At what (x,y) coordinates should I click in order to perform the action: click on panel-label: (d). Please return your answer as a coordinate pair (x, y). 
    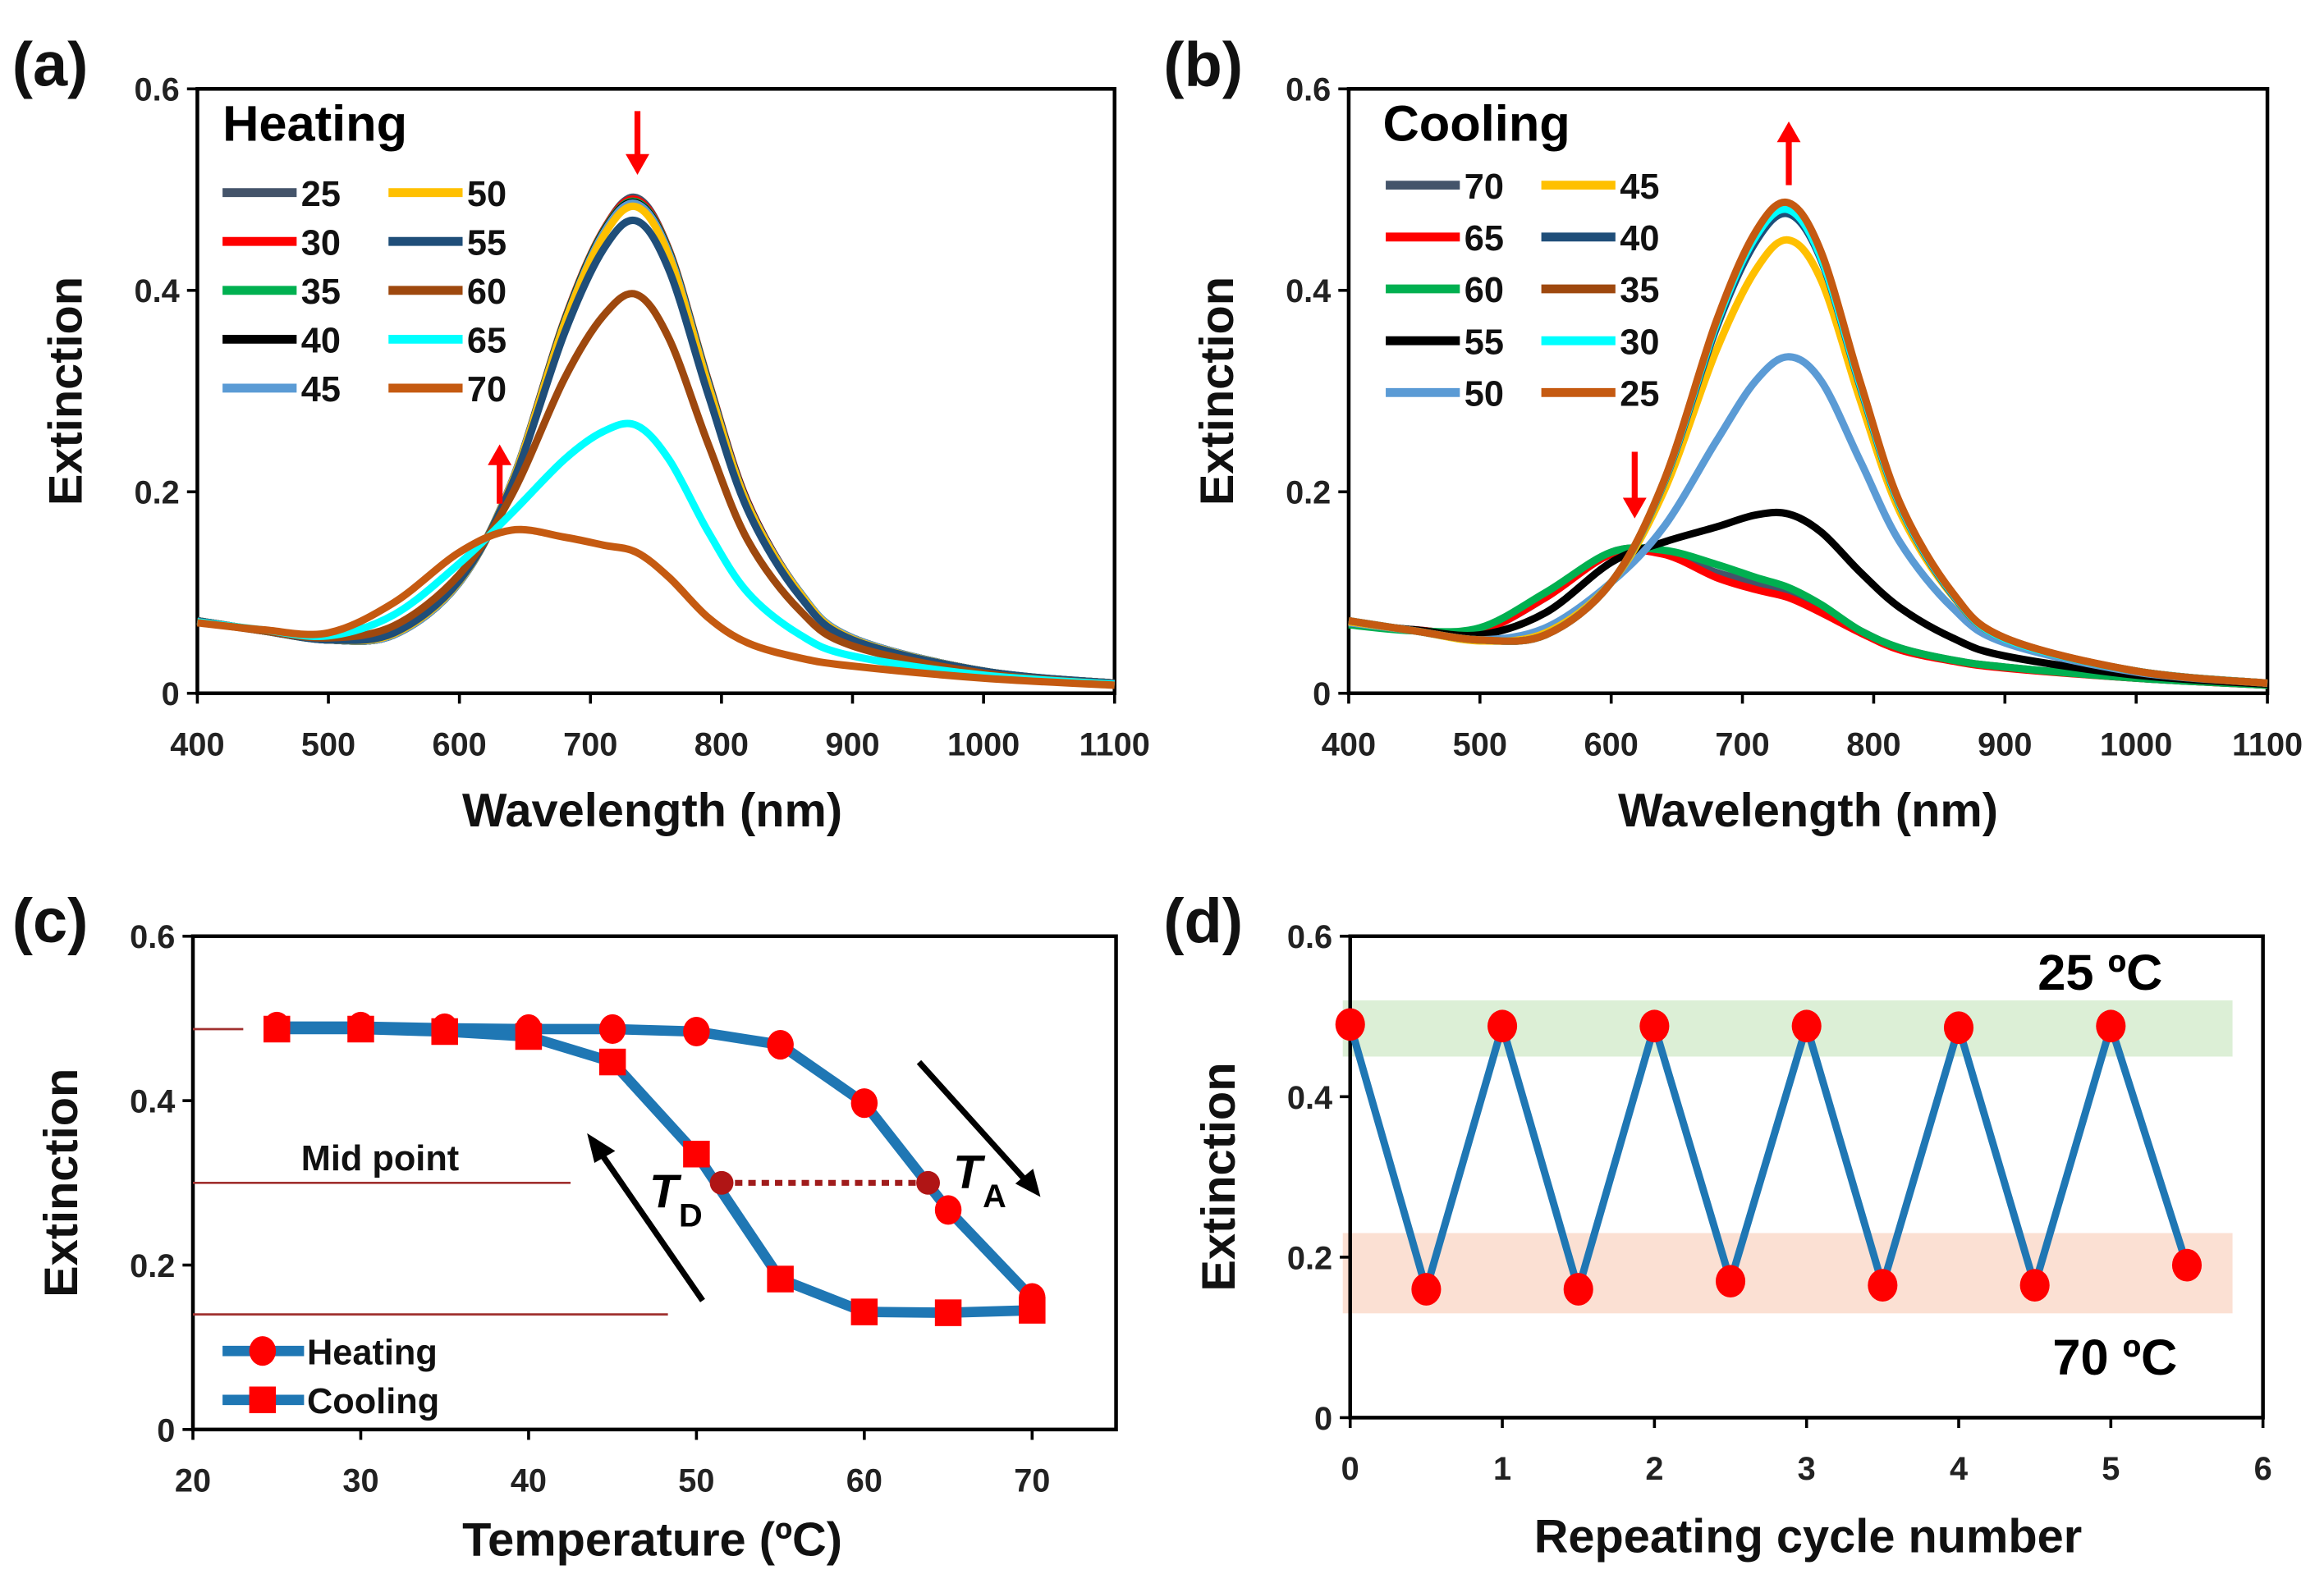
    Looking at the image, I should click on (1203, 921).